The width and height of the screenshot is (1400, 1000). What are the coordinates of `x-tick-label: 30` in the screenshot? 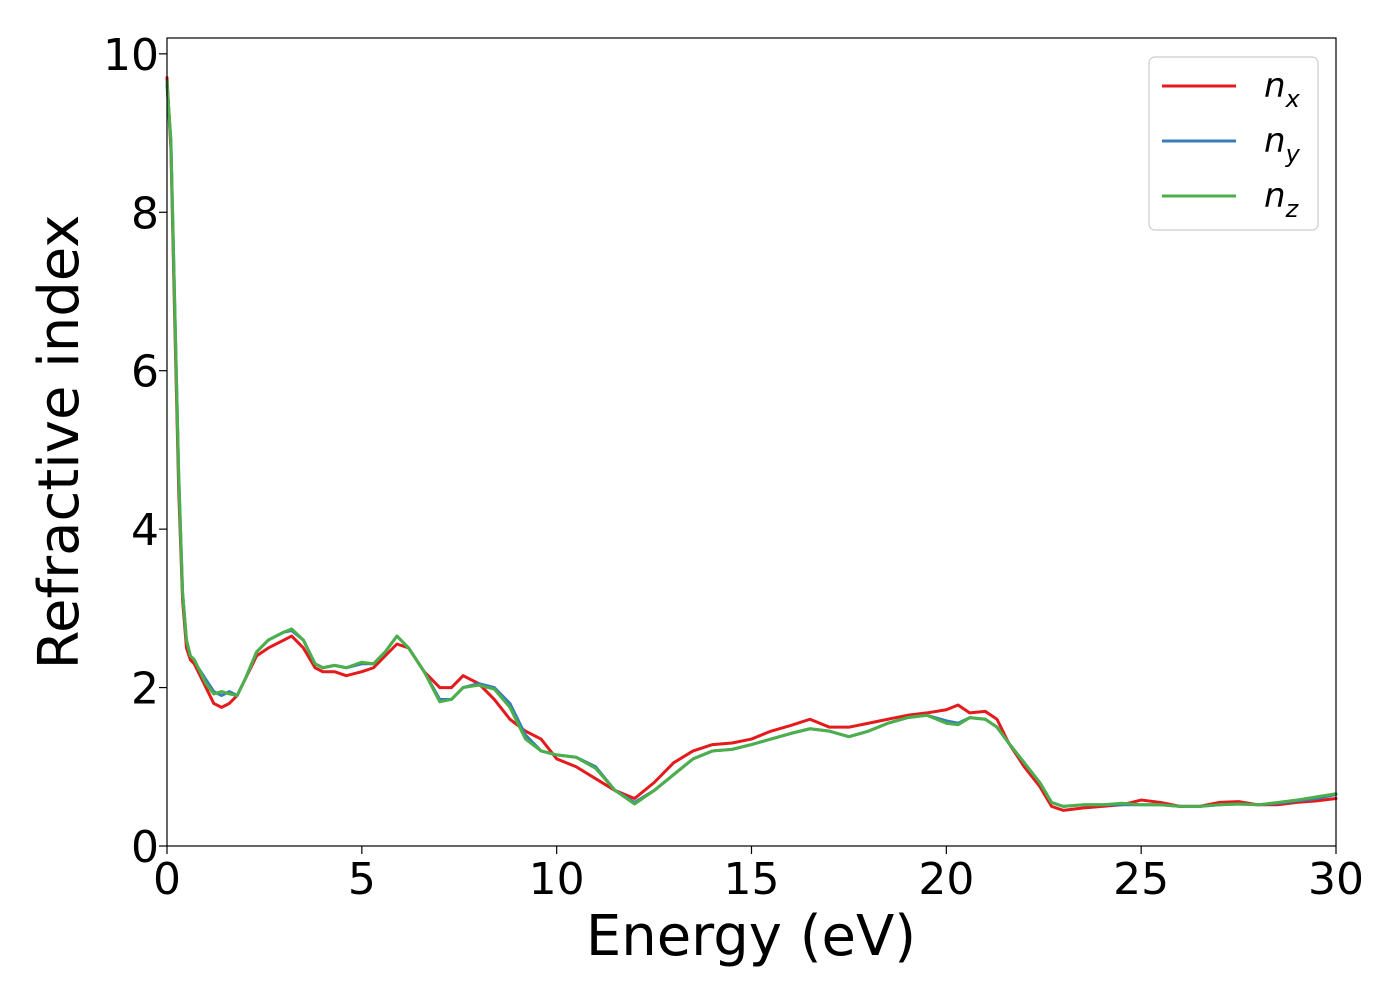 It's located at (1336, 879).